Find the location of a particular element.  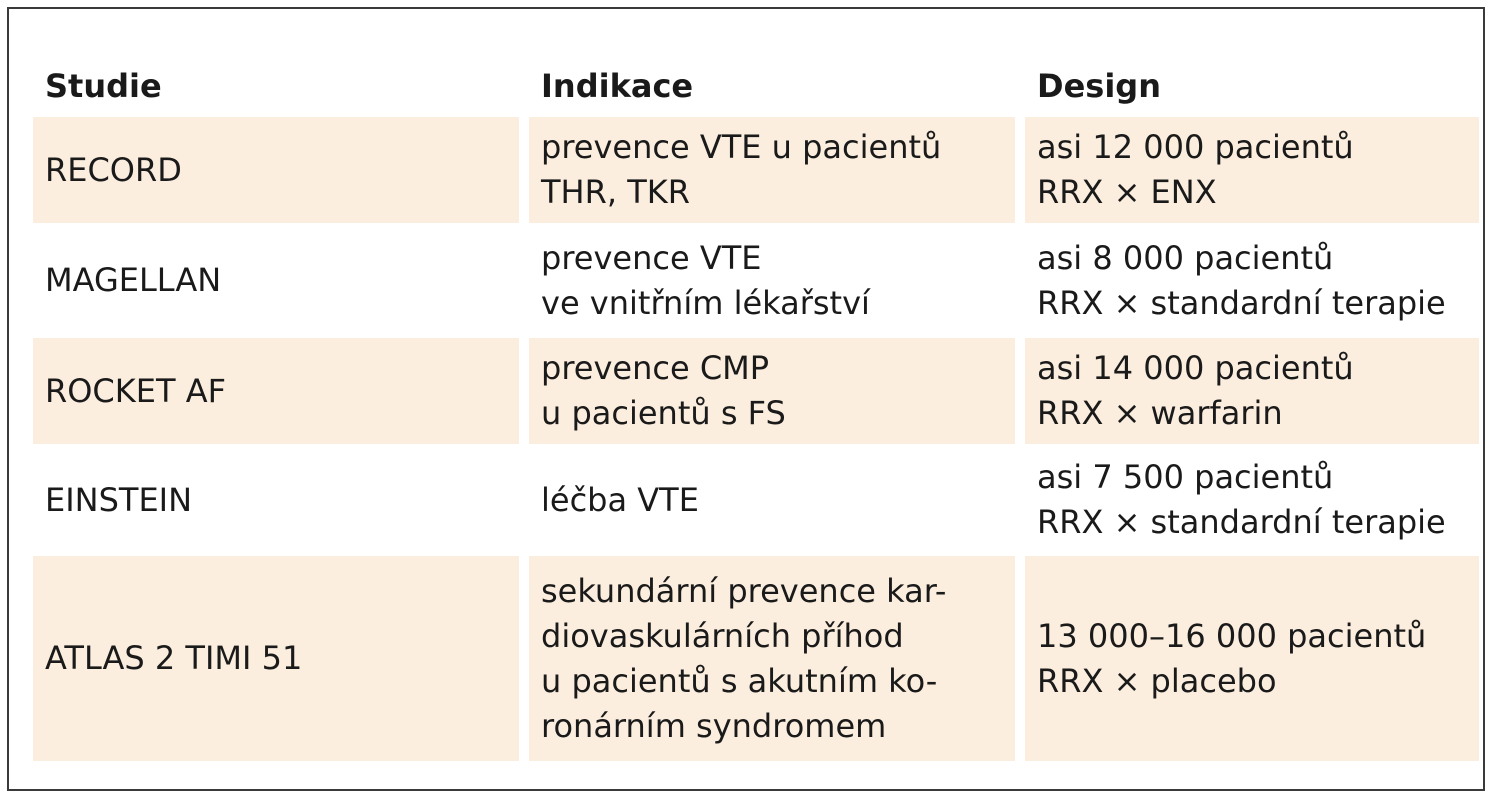

cell-study: ATLAS 2 TIMI 51 is located at coordinates (276, 658).